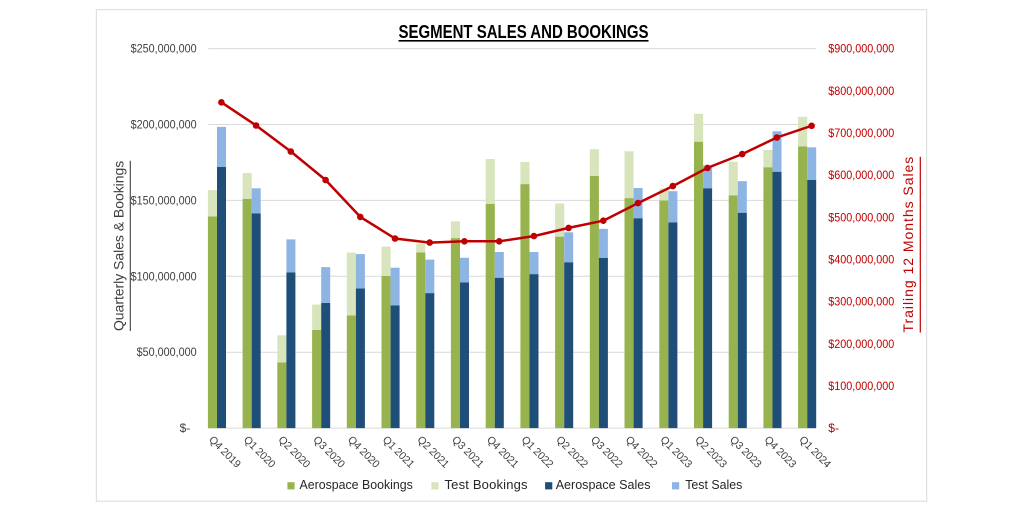 The width and height of the screenshot is (1024, 512). Describe the element at coordinates (861, 217) in the screenshot. I see `svg-text: $500,000,000` at that location.